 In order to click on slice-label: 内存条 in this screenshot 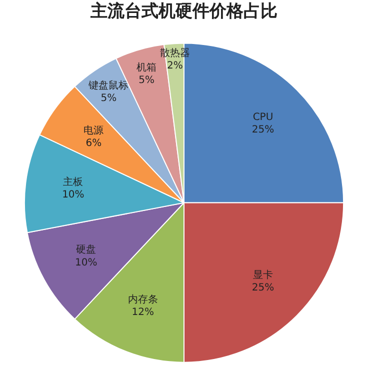, I will do `click(143, 300)`.